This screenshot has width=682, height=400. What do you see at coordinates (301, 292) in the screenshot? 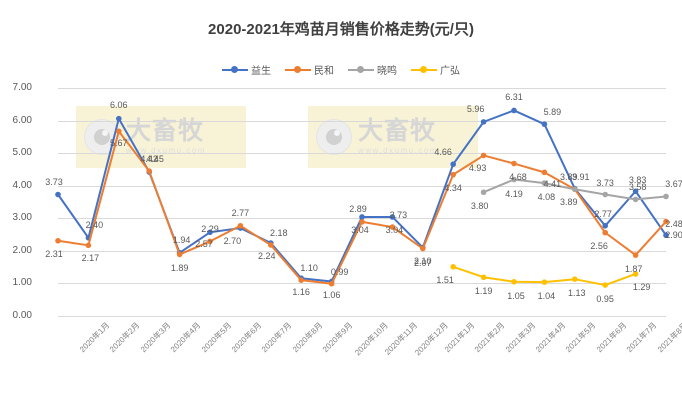
I see `data-point-label: 1.16` at bounding box center [301, 292].